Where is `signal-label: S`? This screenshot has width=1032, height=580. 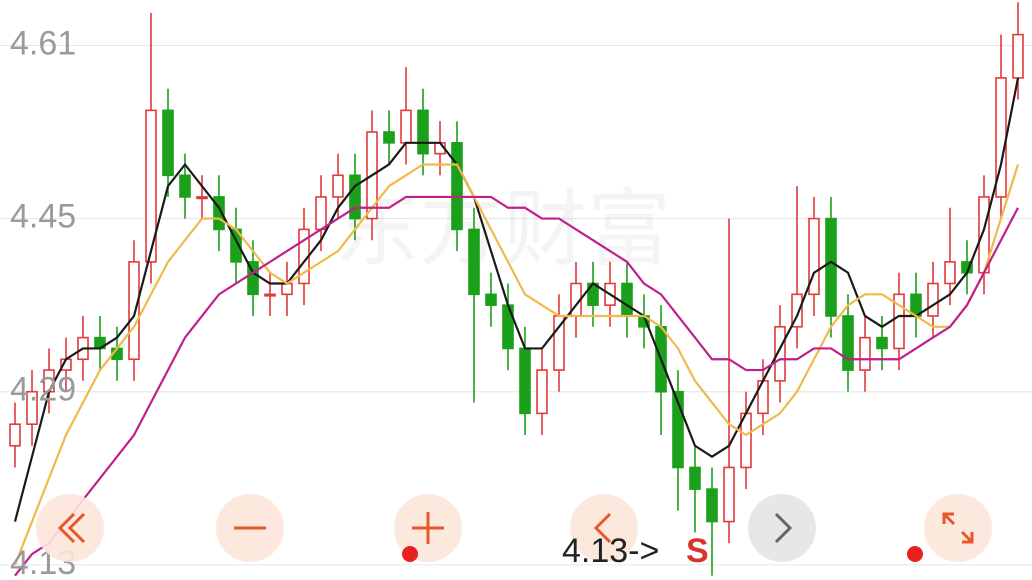 signal-label: S is located at coordinates (697, 551).